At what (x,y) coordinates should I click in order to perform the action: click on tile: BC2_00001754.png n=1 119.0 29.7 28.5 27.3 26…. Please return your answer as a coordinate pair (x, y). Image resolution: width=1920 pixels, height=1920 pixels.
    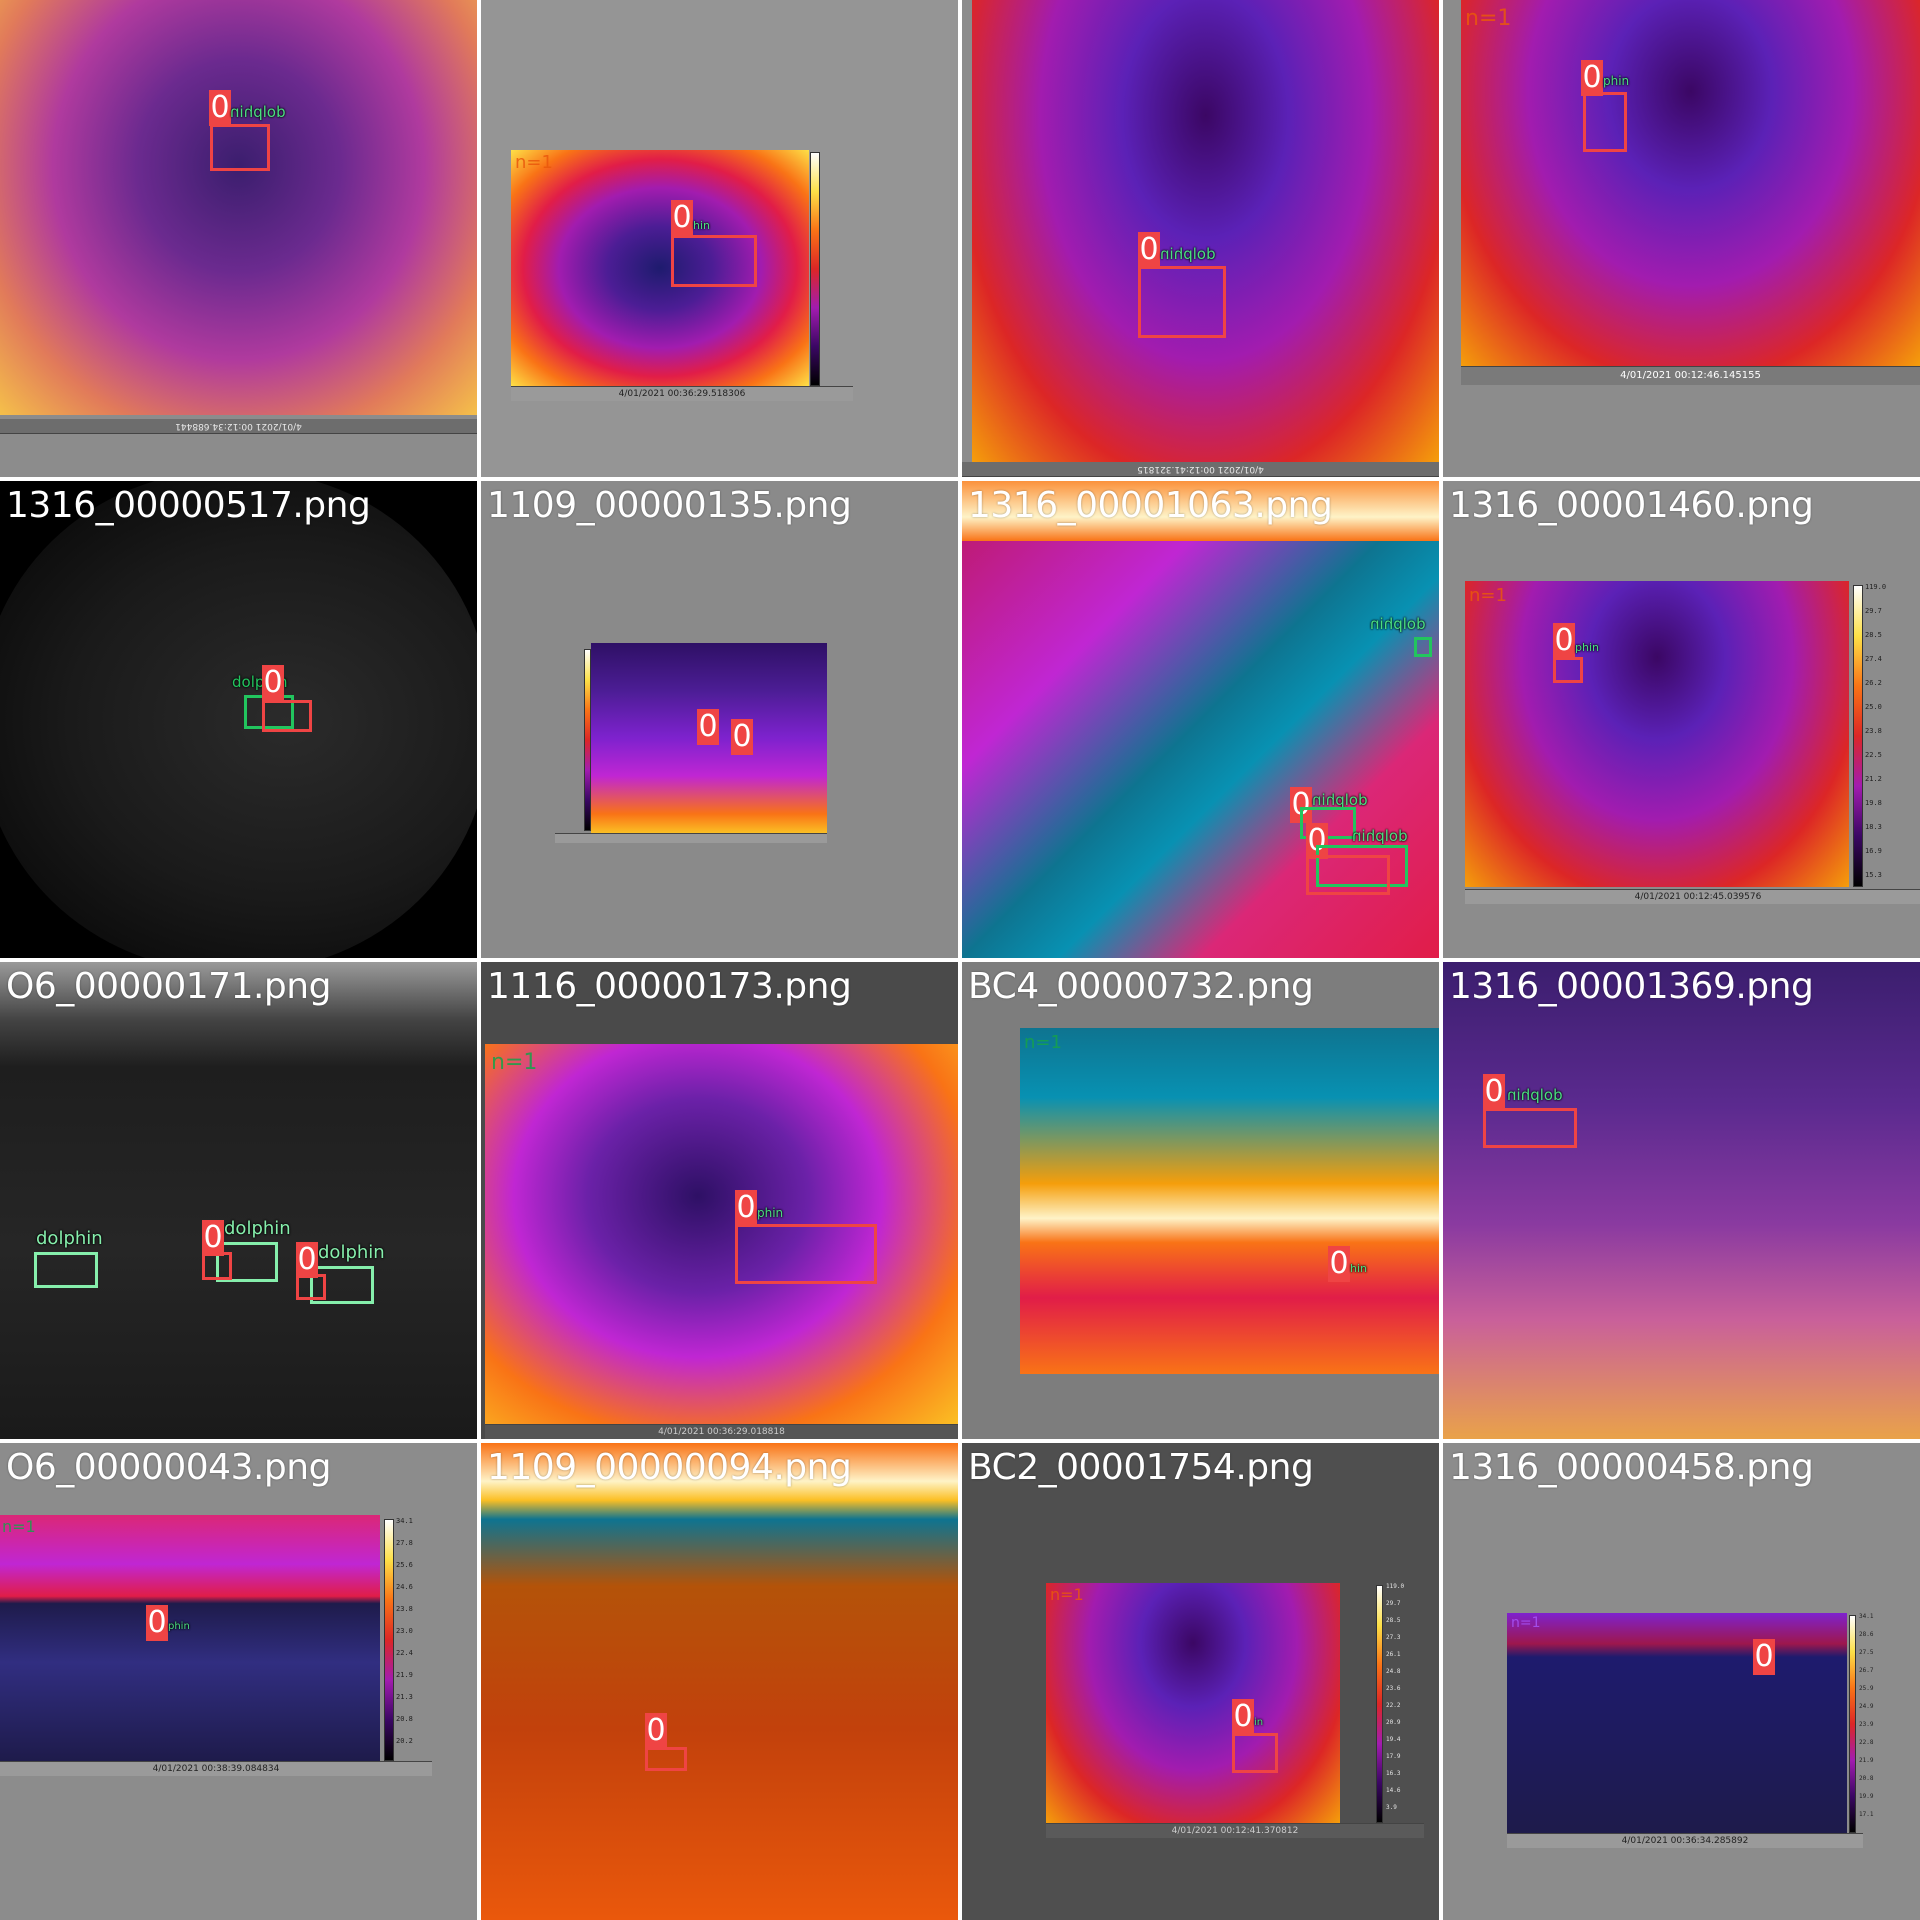
    Looking at the image, I should click on (1200, 1681).